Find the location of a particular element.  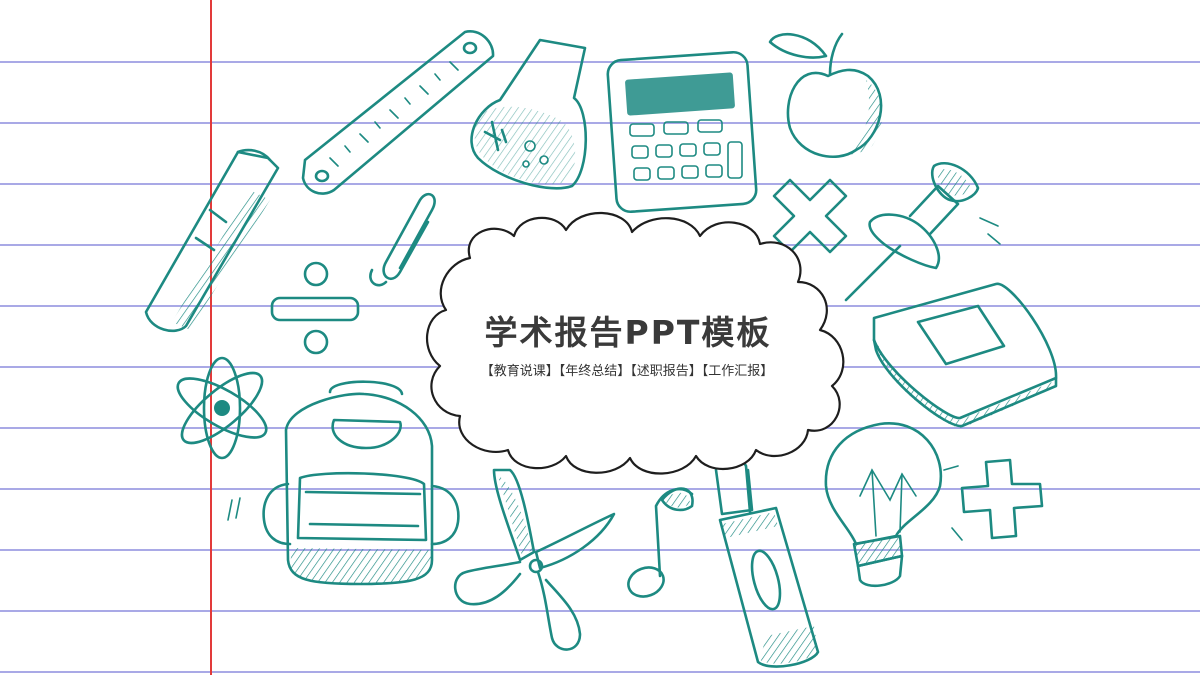

crayon-icon is located at coordinates (767, 561).